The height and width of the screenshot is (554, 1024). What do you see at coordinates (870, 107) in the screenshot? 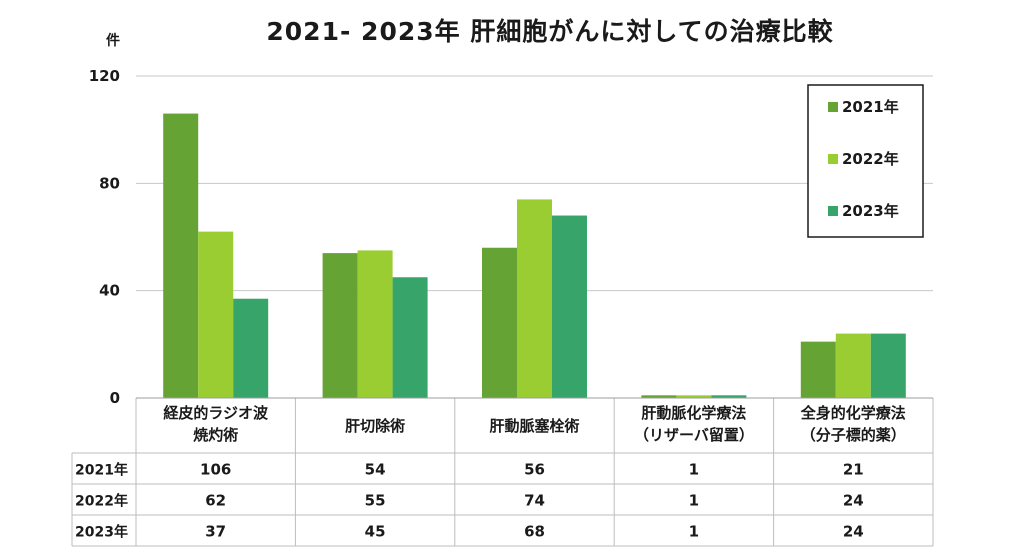
I see `legend-entry: 2021年` at bounding box center [870, 107].